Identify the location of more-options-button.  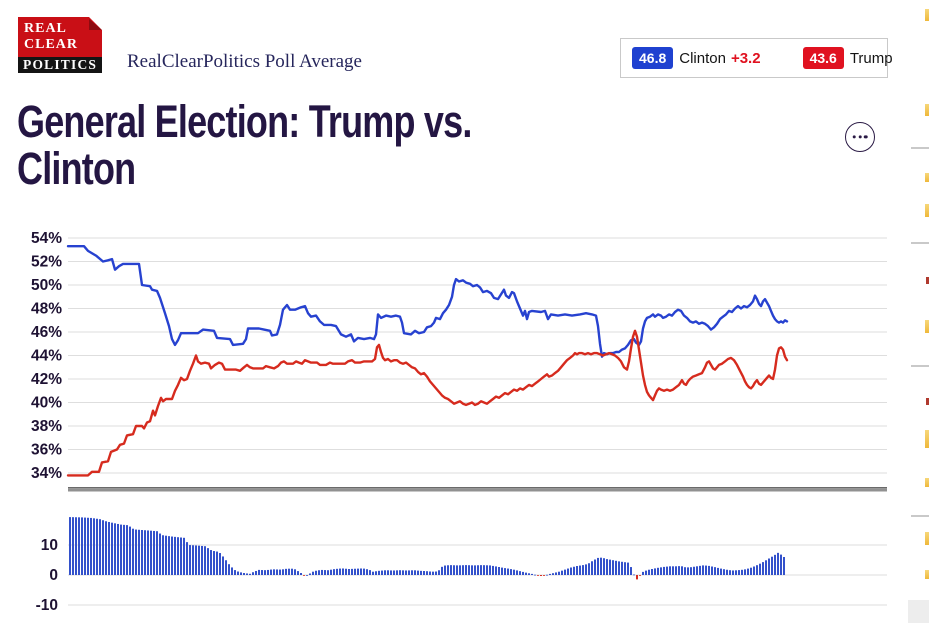
(860, 137).